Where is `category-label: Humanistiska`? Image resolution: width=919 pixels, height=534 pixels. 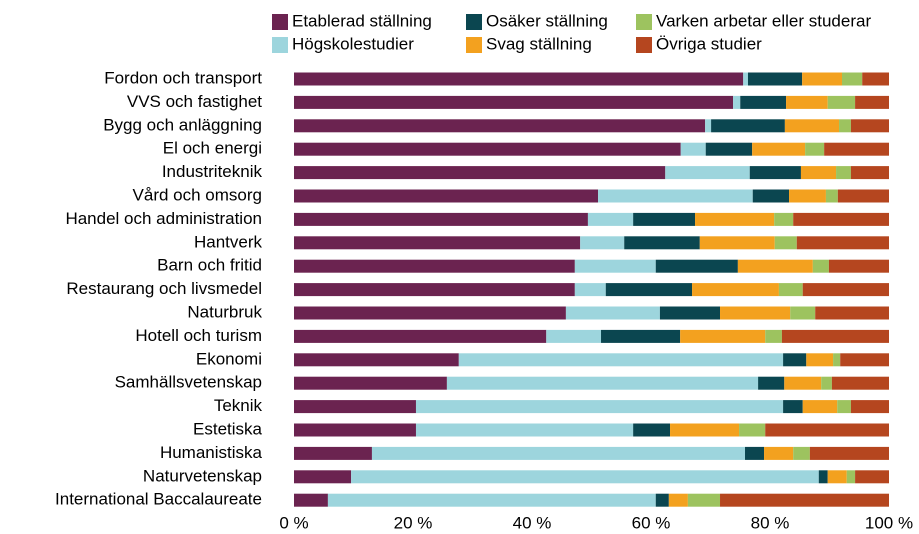 category-label: Humanistiska is located at coordinates (211, 452).